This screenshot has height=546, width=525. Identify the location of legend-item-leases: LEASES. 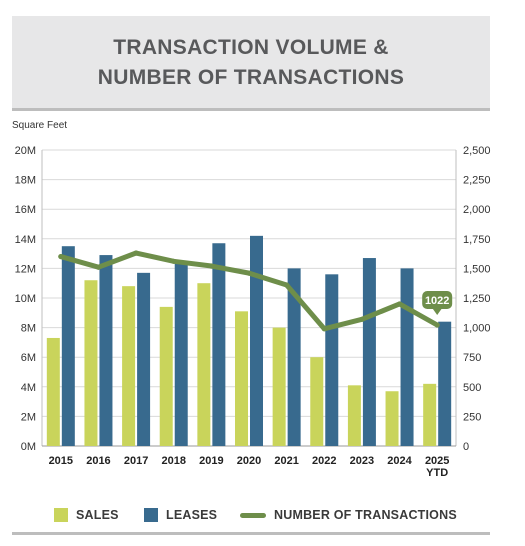
(180, 515).